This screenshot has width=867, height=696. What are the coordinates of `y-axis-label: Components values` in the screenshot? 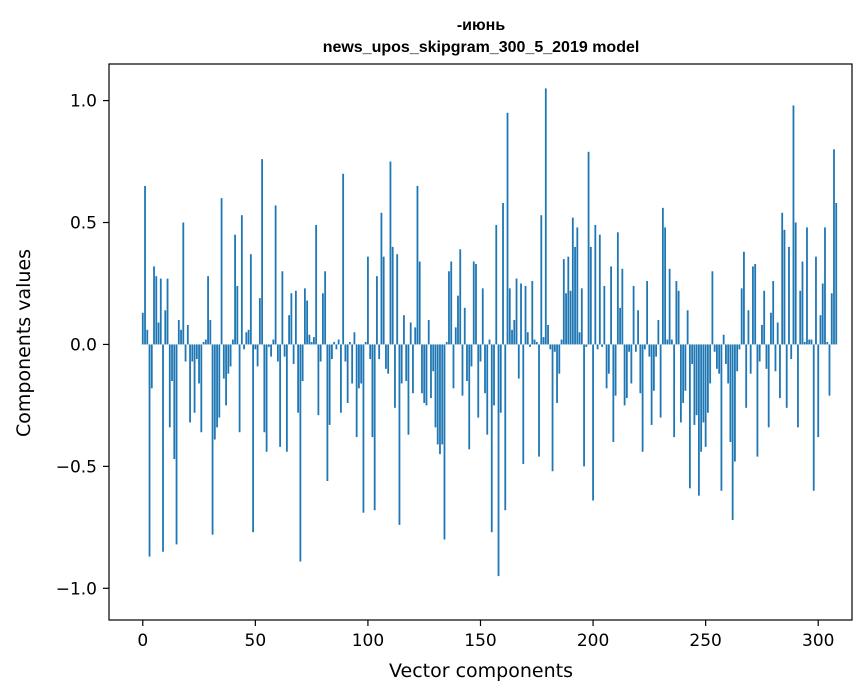 It's located at (24, 343).